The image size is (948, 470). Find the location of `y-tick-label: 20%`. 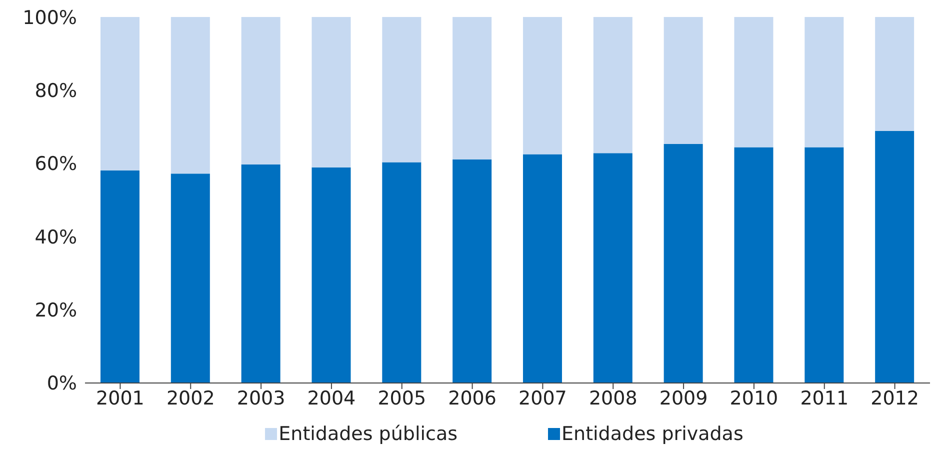

y-tick-label: 20% is located at coordinates (55, 311).